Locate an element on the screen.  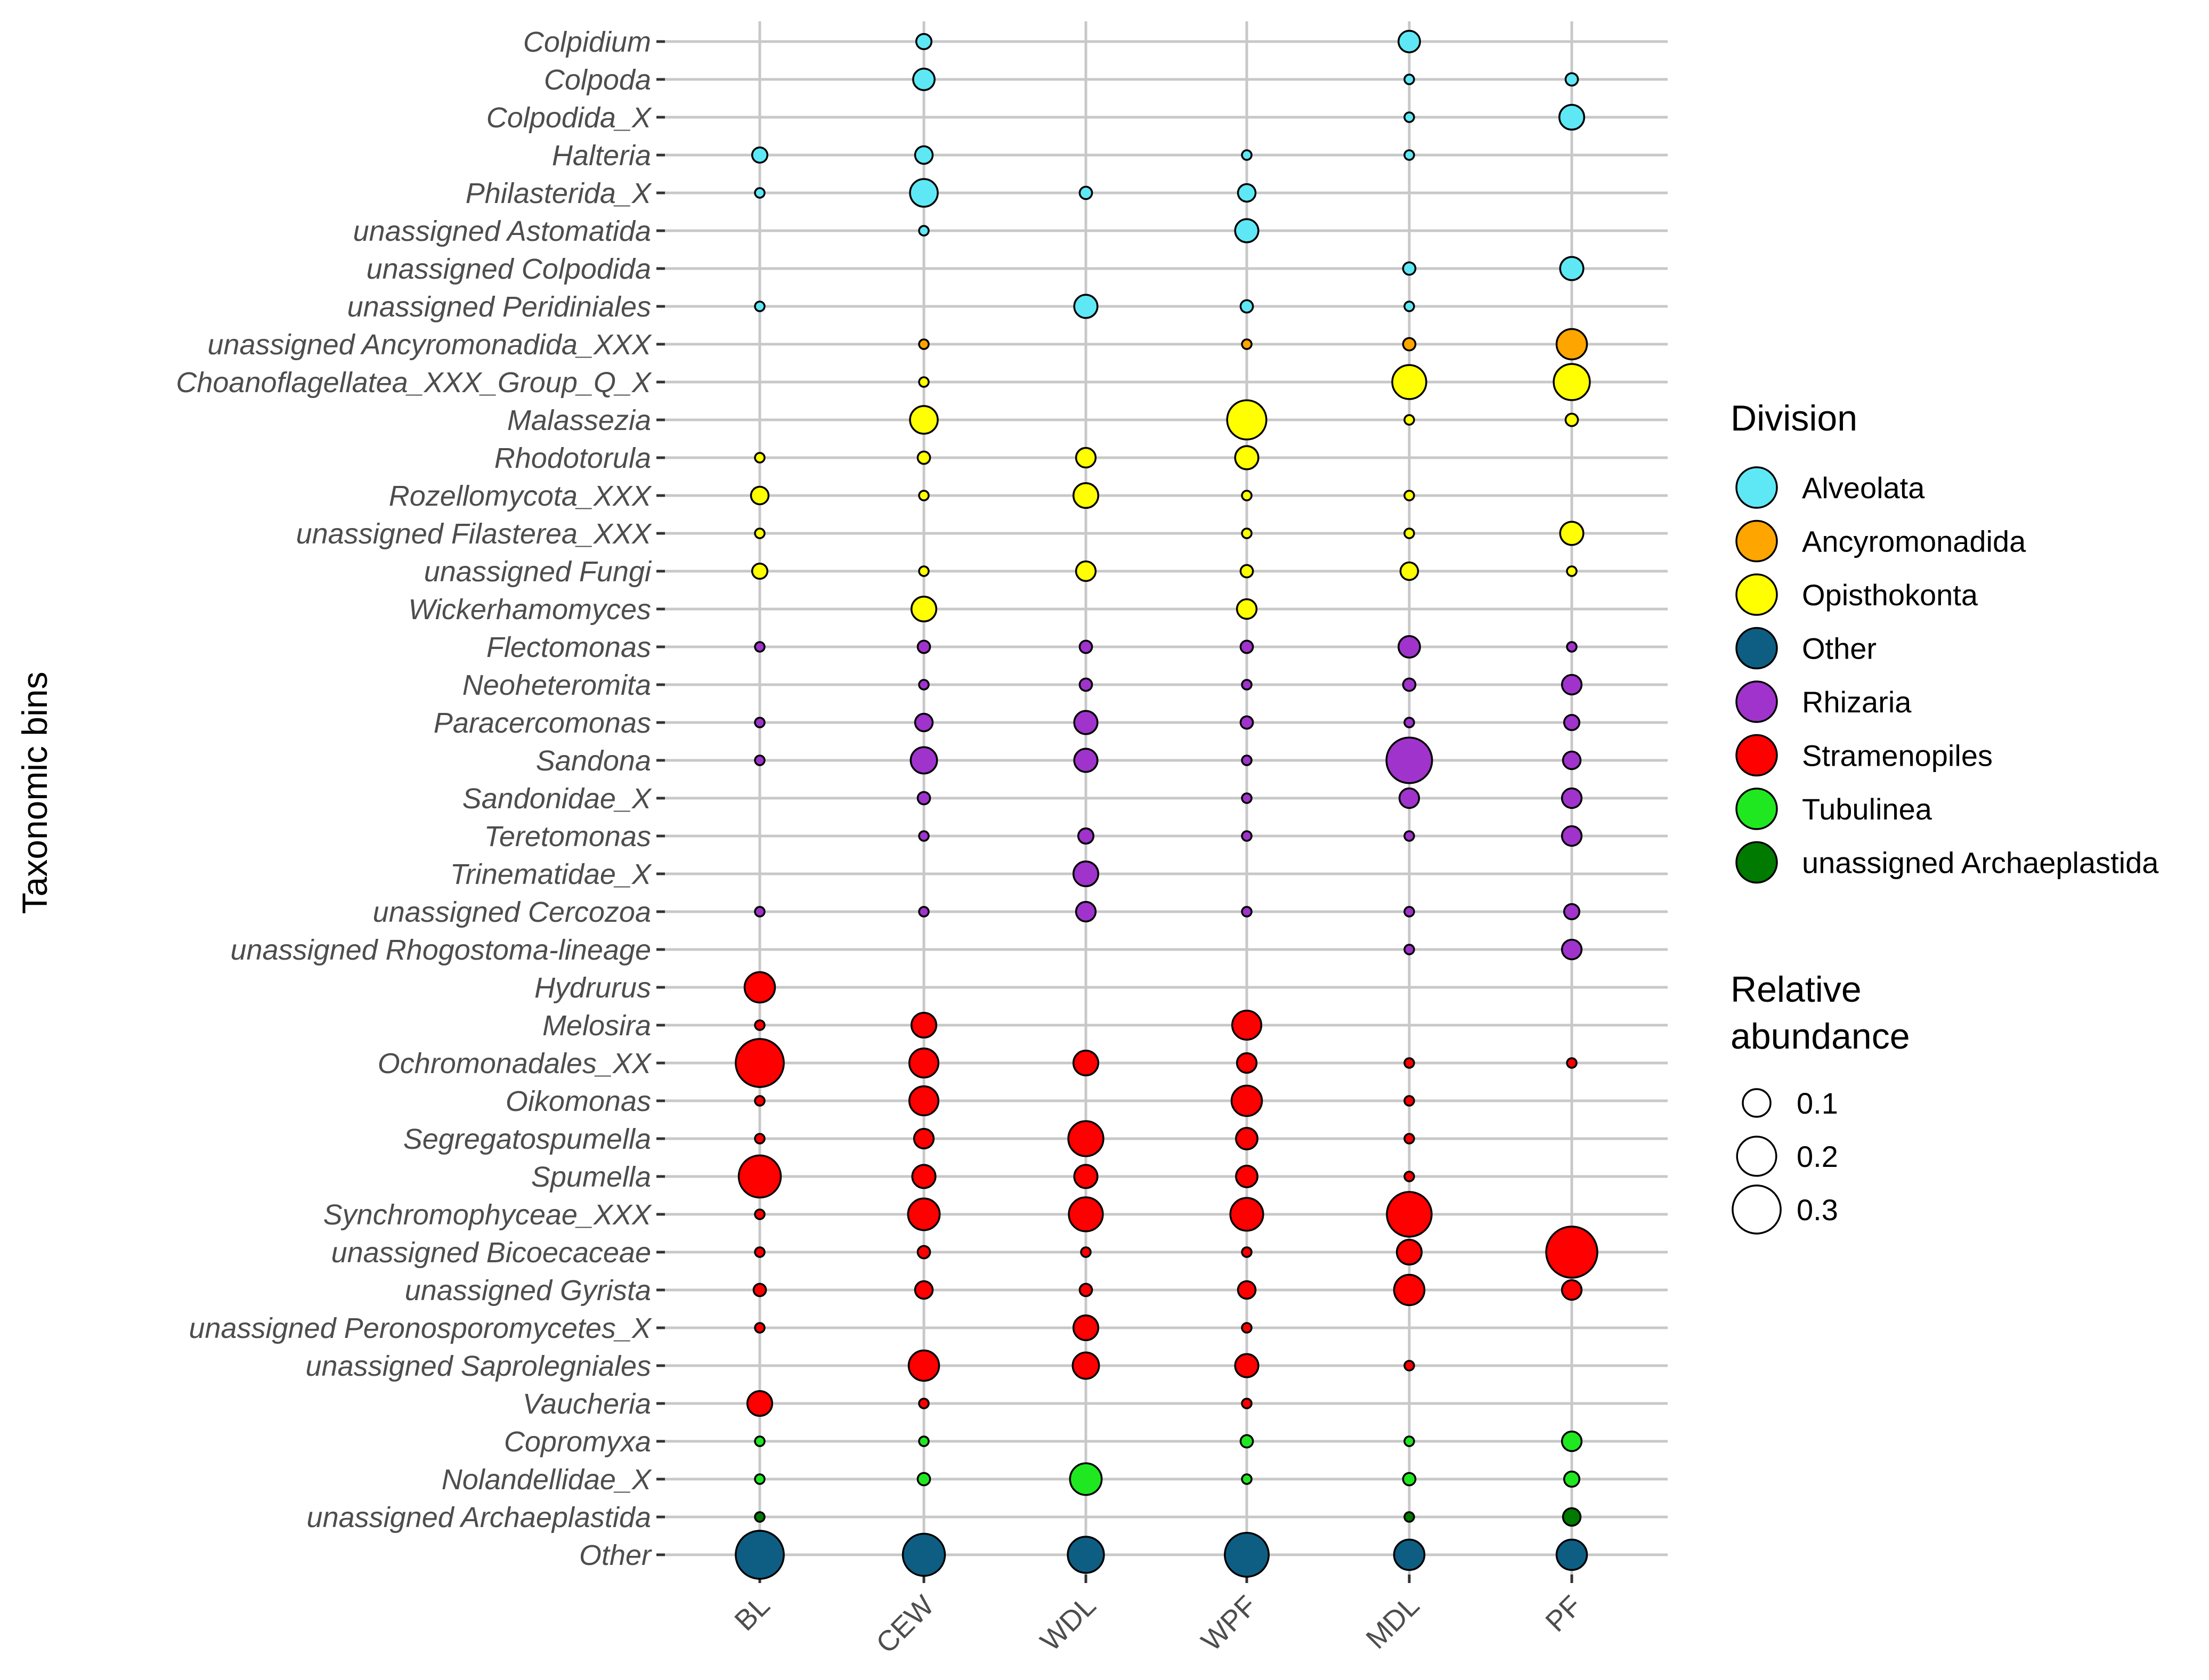
bubble-unassigned-cercozoa-mdl is located at coordinates (1409, 912).